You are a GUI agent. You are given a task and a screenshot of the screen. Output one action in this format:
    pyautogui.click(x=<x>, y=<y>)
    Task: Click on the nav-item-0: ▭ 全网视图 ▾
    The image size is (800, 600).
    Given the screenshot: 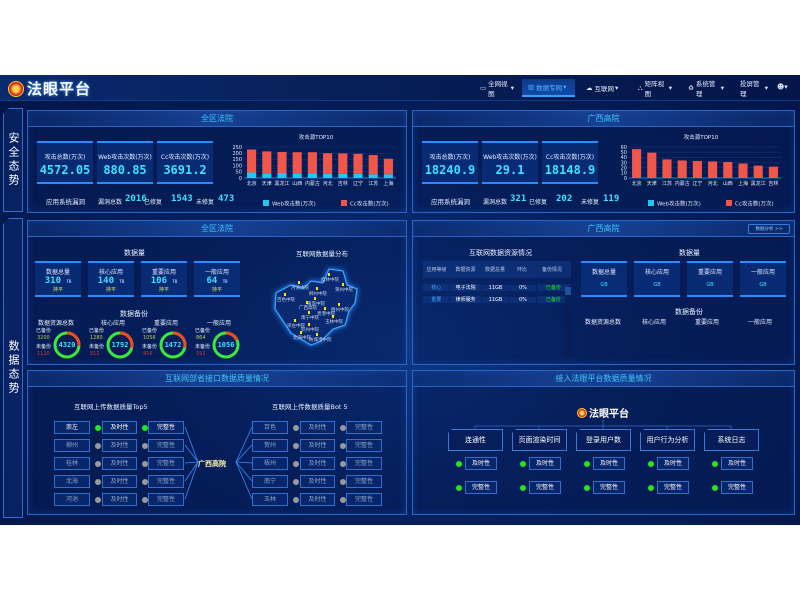 What is the action you would take?
    pyautogui.click(x=497, y=88)
    